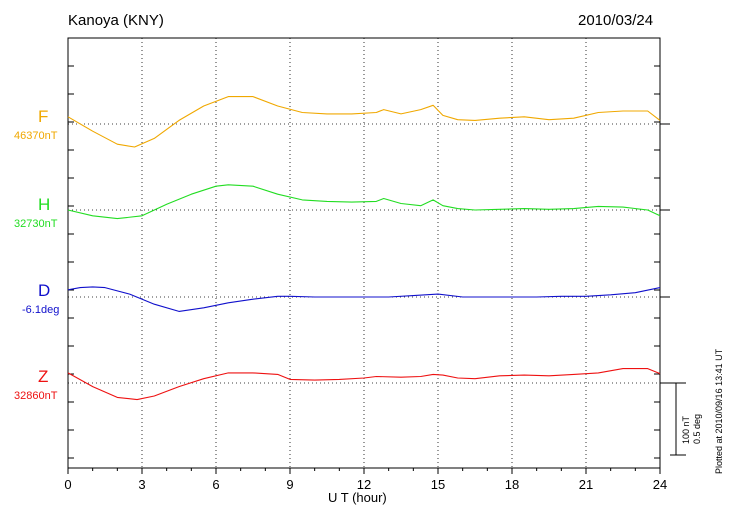  What do you see at coordinates (36, 396) in the screenshot?
I see `baseline-label-z: 32860nT` at bounding box center [36, 396].